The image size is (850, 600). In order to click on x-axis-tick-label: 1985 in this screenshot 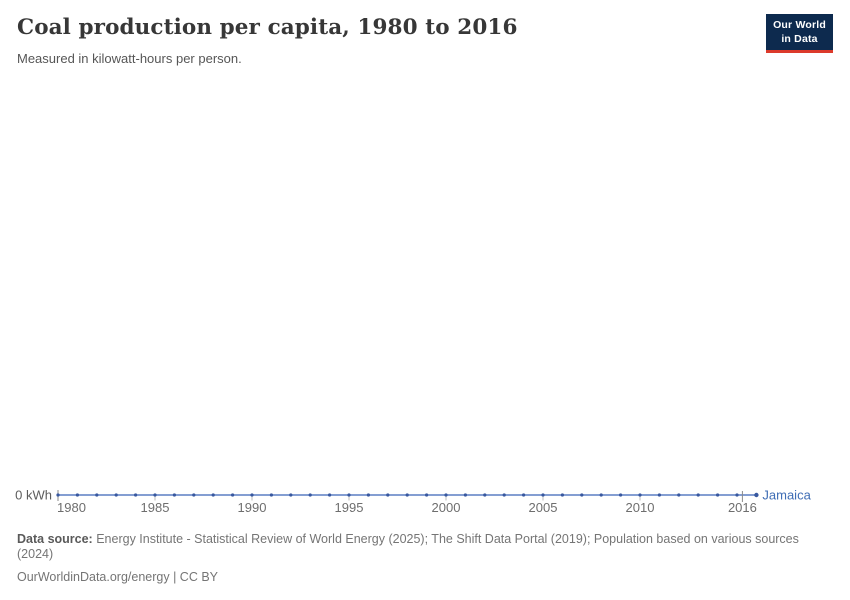, I will do `click(155, 507)`.